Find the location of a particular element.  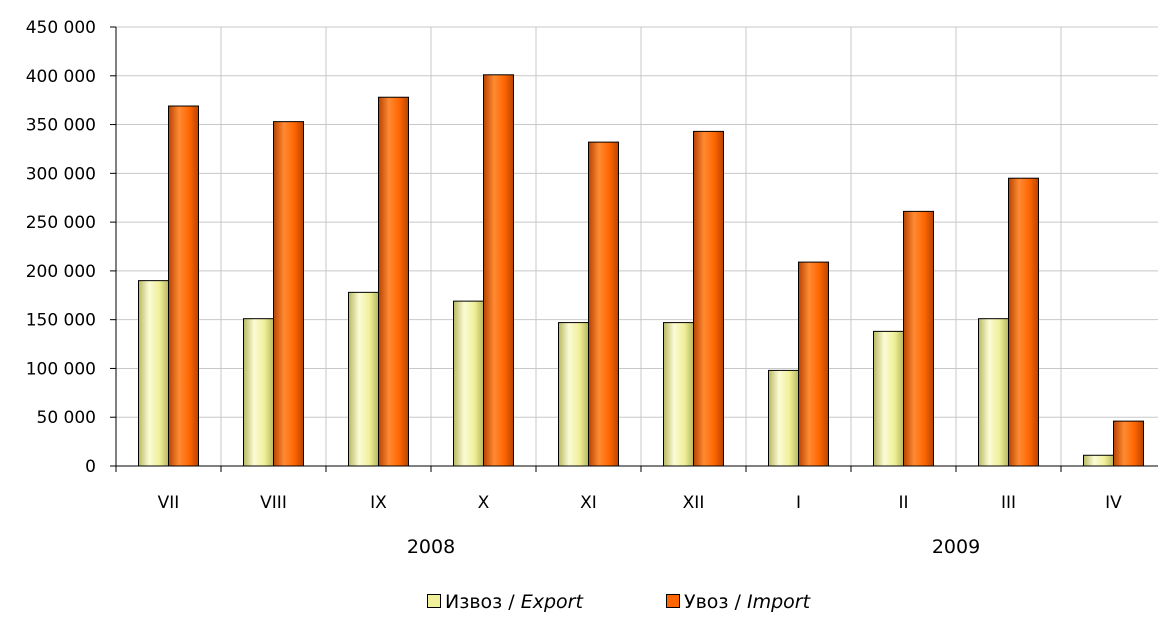

y-tick-label: 50 000 is located at coordinates (66, 418).